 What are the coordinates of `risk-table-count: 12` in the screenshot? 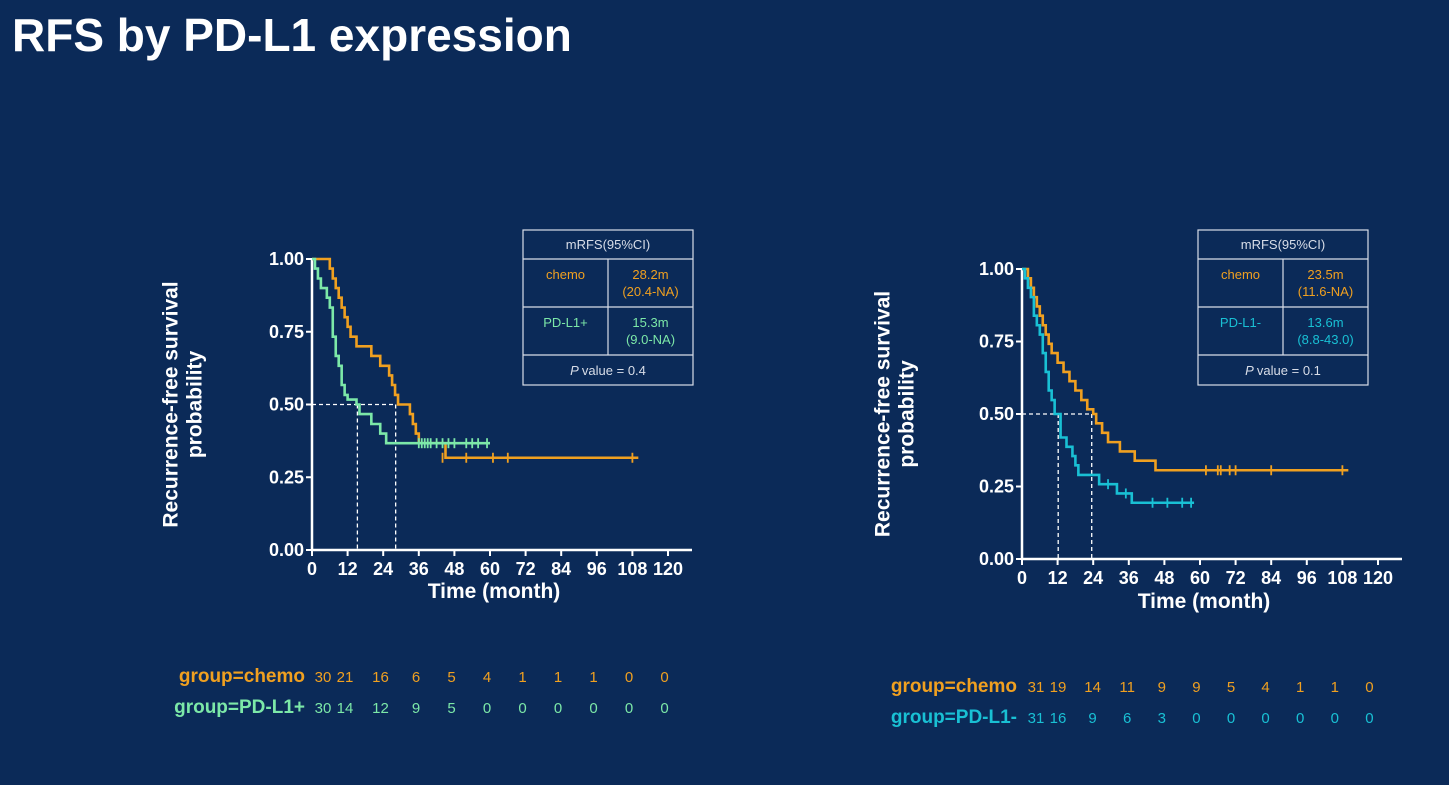 It's located at (380, 708).